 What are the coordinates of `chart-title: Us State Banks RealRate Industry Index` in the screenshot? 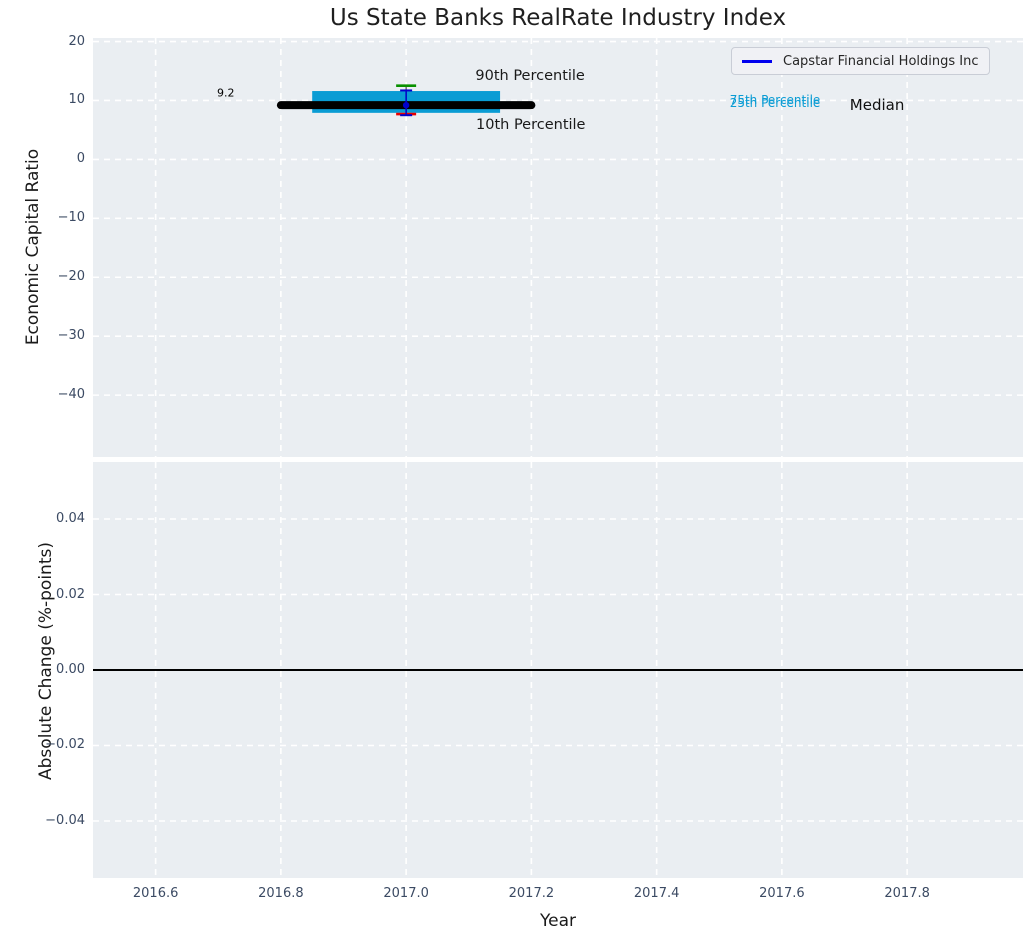 It's located at (558, 18).